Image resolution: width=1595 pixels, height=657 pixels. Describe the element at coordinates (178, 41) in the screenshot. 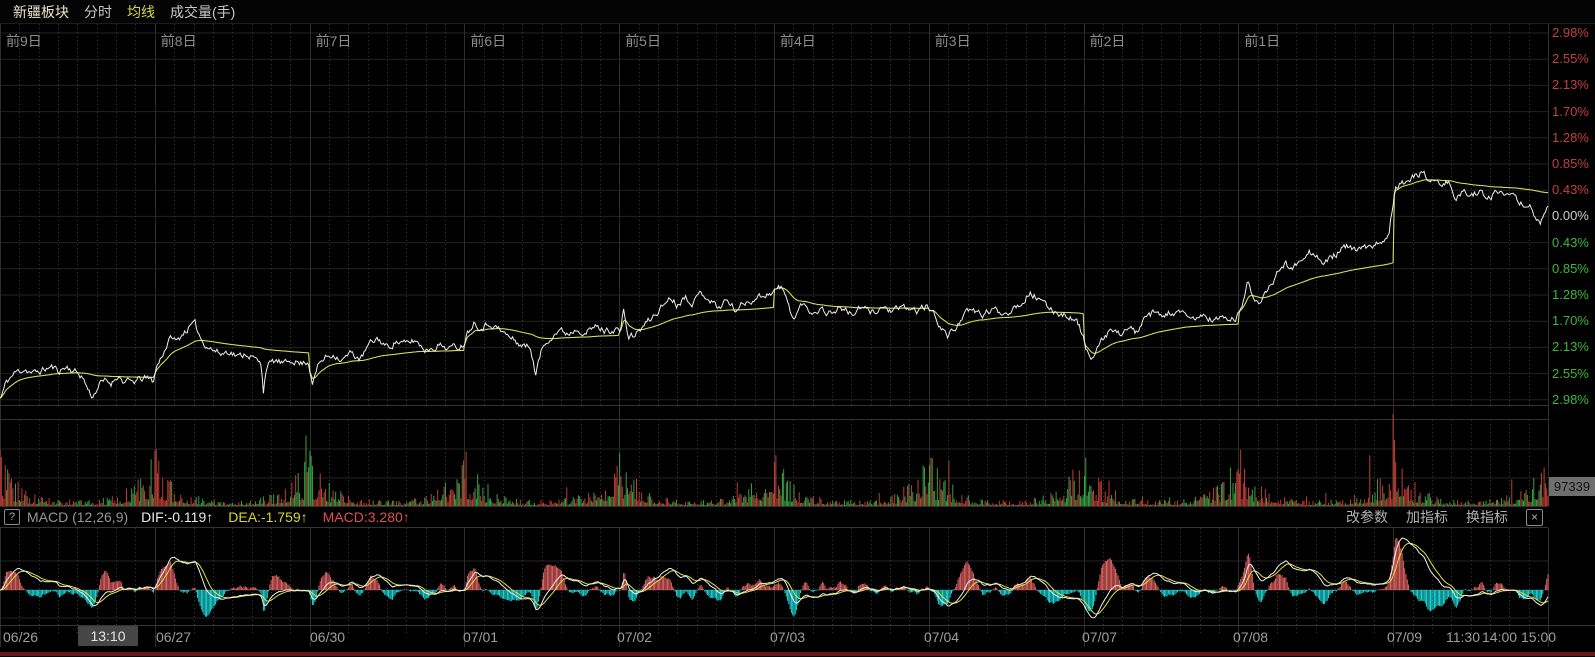

I see `day-label: 前8日` at that location.